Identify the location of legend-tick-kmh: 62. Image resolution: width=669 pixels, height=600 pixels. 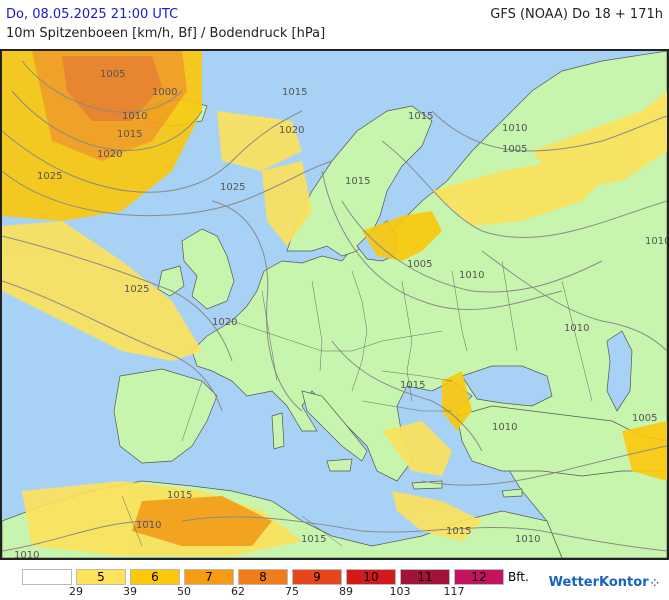
(238, 591).